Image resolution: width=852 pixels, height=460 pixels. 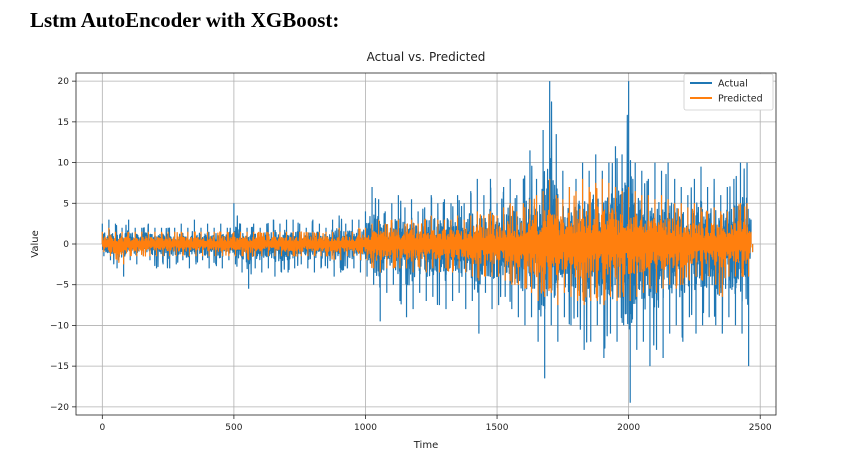 I want to click on y-axis-label: Value, so click(x=35, y=243).